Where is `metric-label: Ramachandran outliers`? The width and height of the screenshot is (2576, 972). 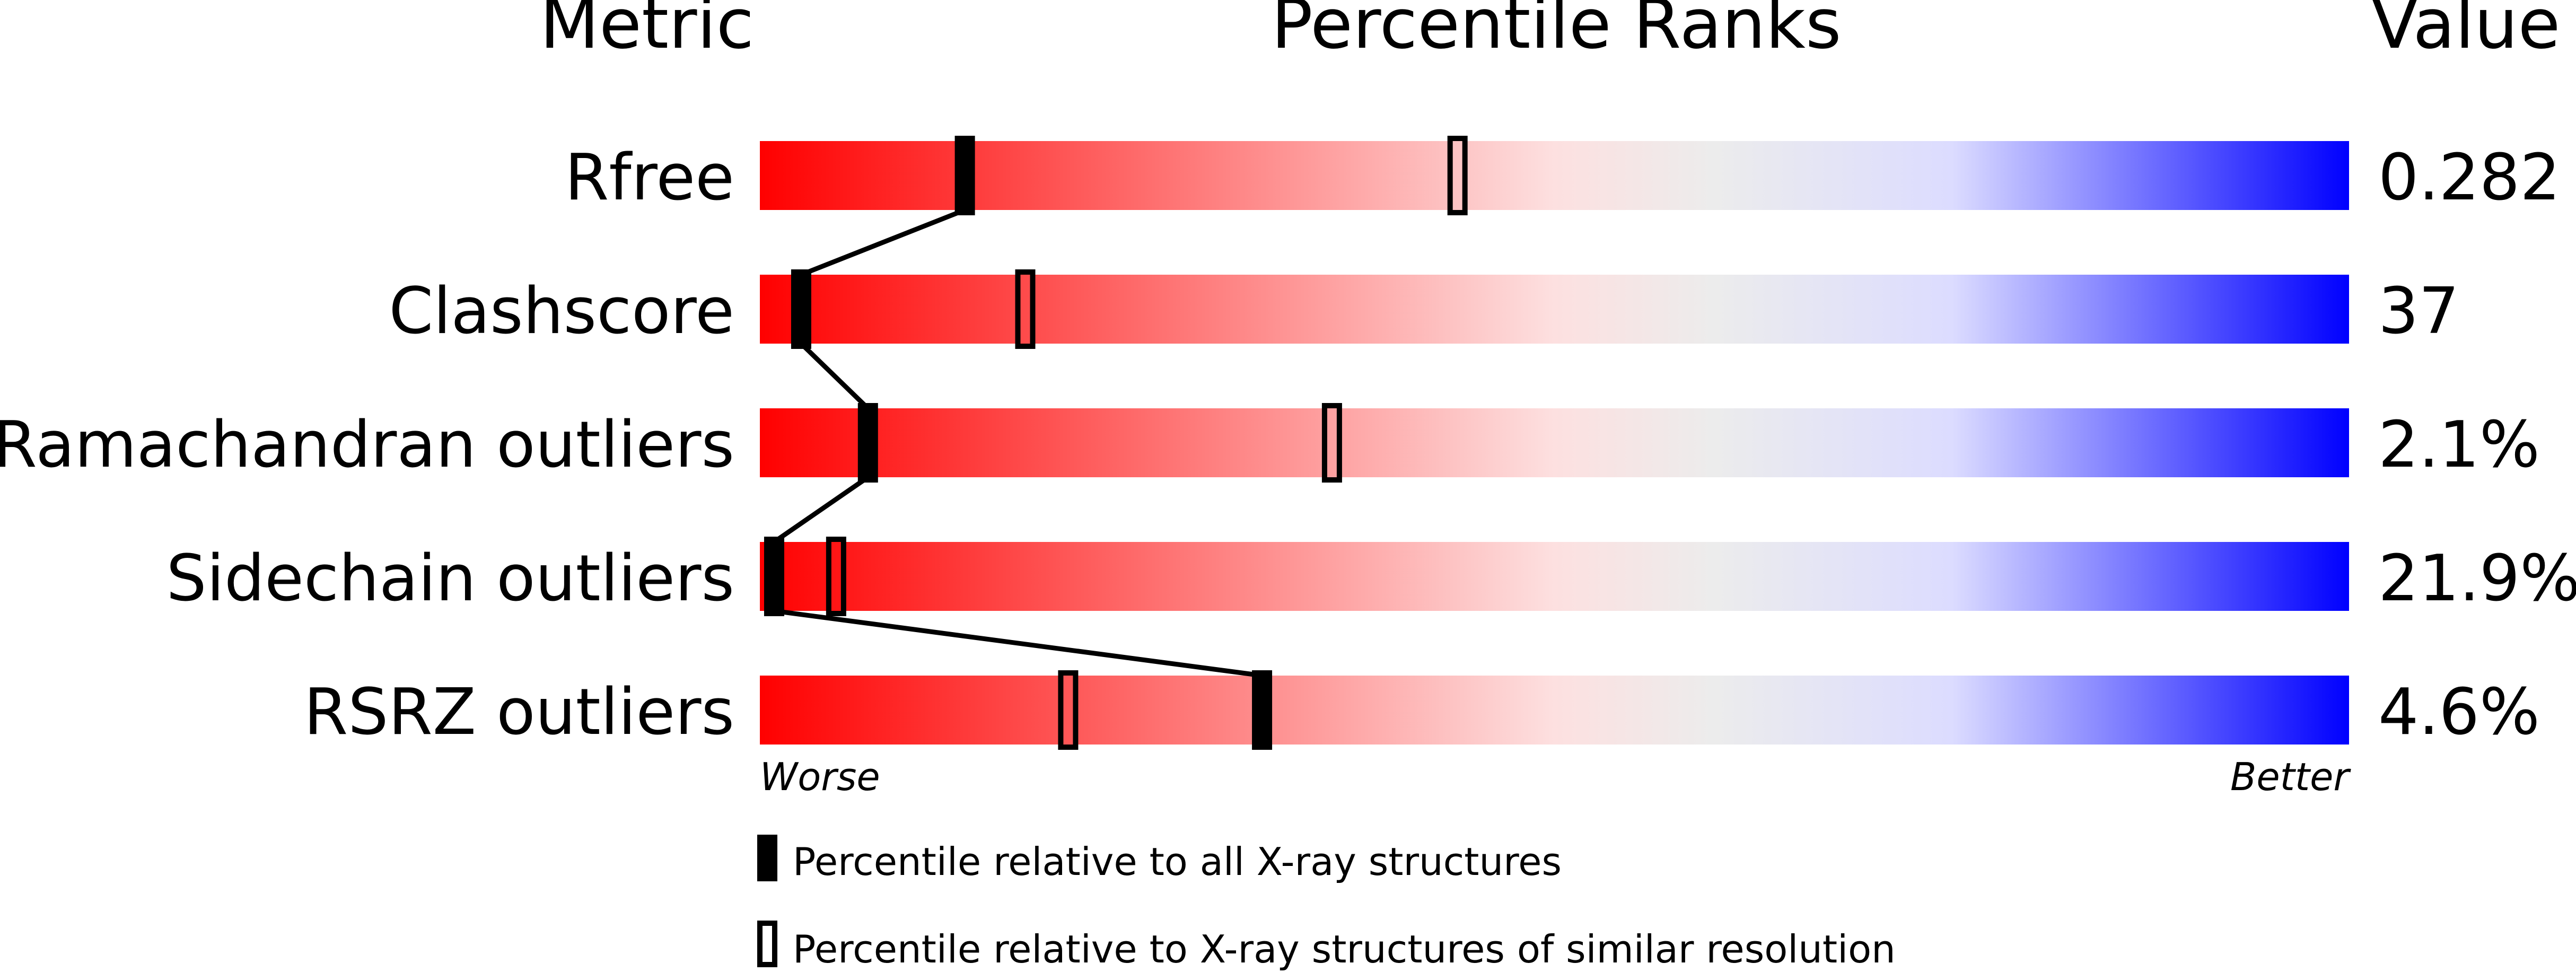
metric-label: Ramachandran outliers is located at coordinates (367, 445).